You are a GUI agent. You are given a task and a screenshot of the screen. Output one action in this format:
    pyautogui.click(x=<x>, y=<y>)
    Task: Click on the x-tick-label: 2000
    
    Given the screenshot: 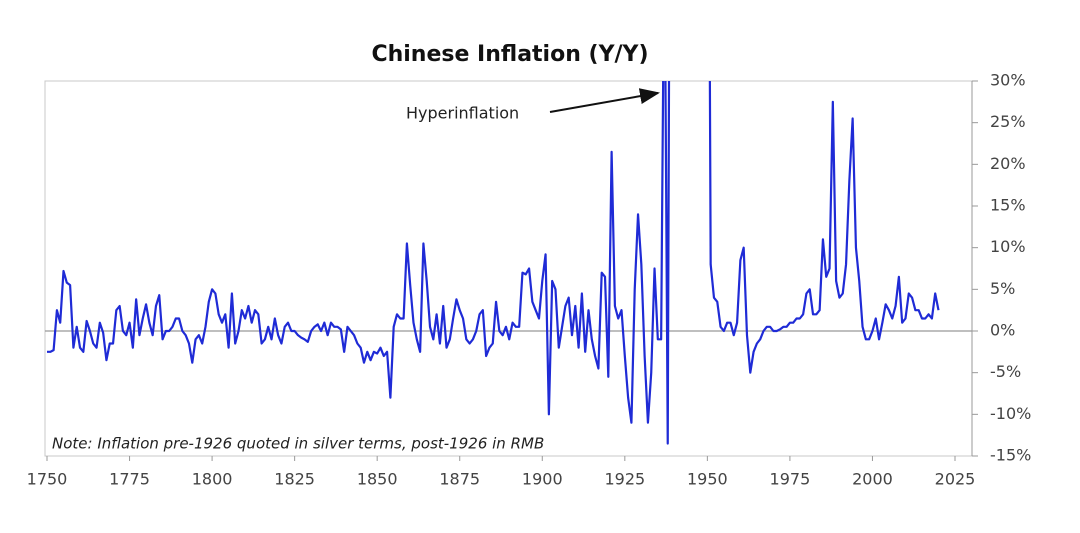 What is the action you would take?
    pyautogui.click(x=872, y=479)
    